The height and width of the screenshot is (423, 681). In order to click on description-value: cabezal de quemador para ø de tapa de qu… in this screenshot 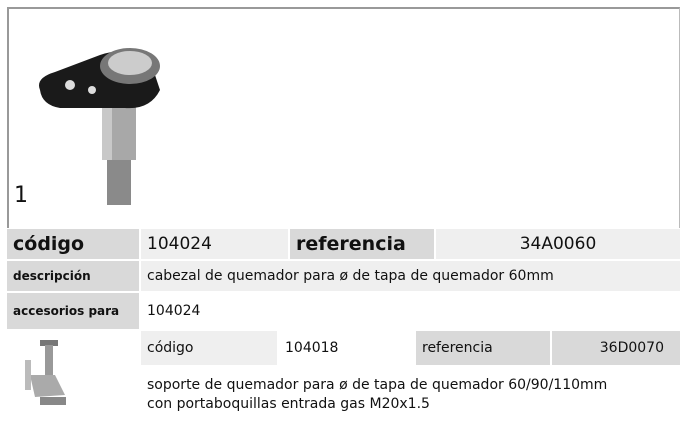, I will do `click(410, 276)`.